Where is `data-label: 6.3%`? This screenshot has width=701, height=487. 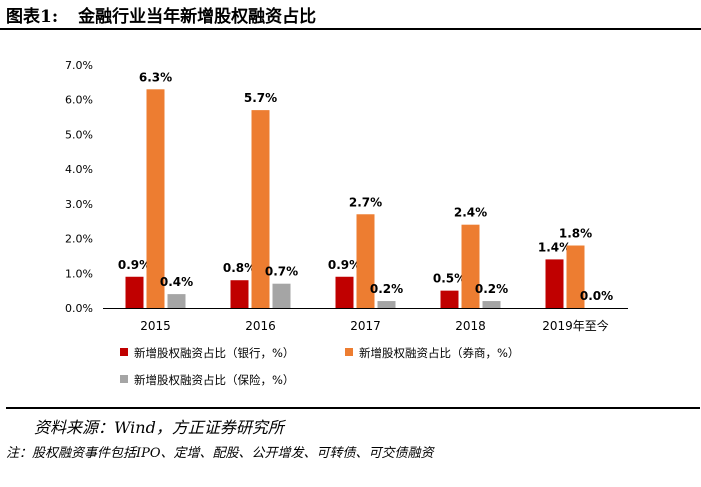
data-label: 6.3% is located at coordinates (155, 77).